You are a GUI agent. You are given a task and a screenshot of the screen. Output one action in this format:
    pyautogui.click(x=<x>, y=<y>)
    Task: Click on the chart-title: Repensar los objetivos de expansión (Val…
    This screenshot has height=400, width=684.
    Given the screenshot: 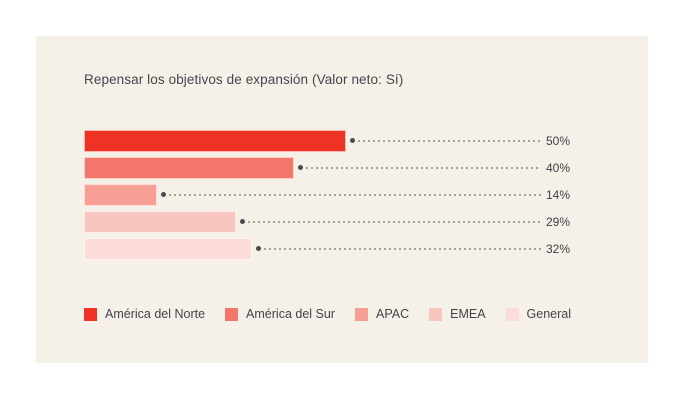 What is the action you would take?
    pyautogui.click(x=244, y=79)
    